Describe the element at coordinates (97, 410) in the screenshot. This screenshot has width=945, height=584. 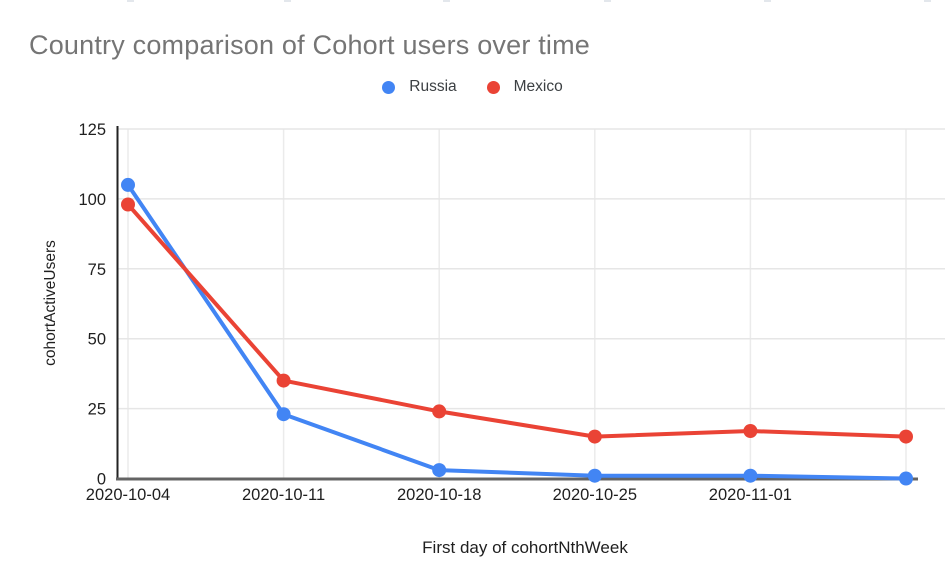
I see `y-tick-label: 25` at that location.